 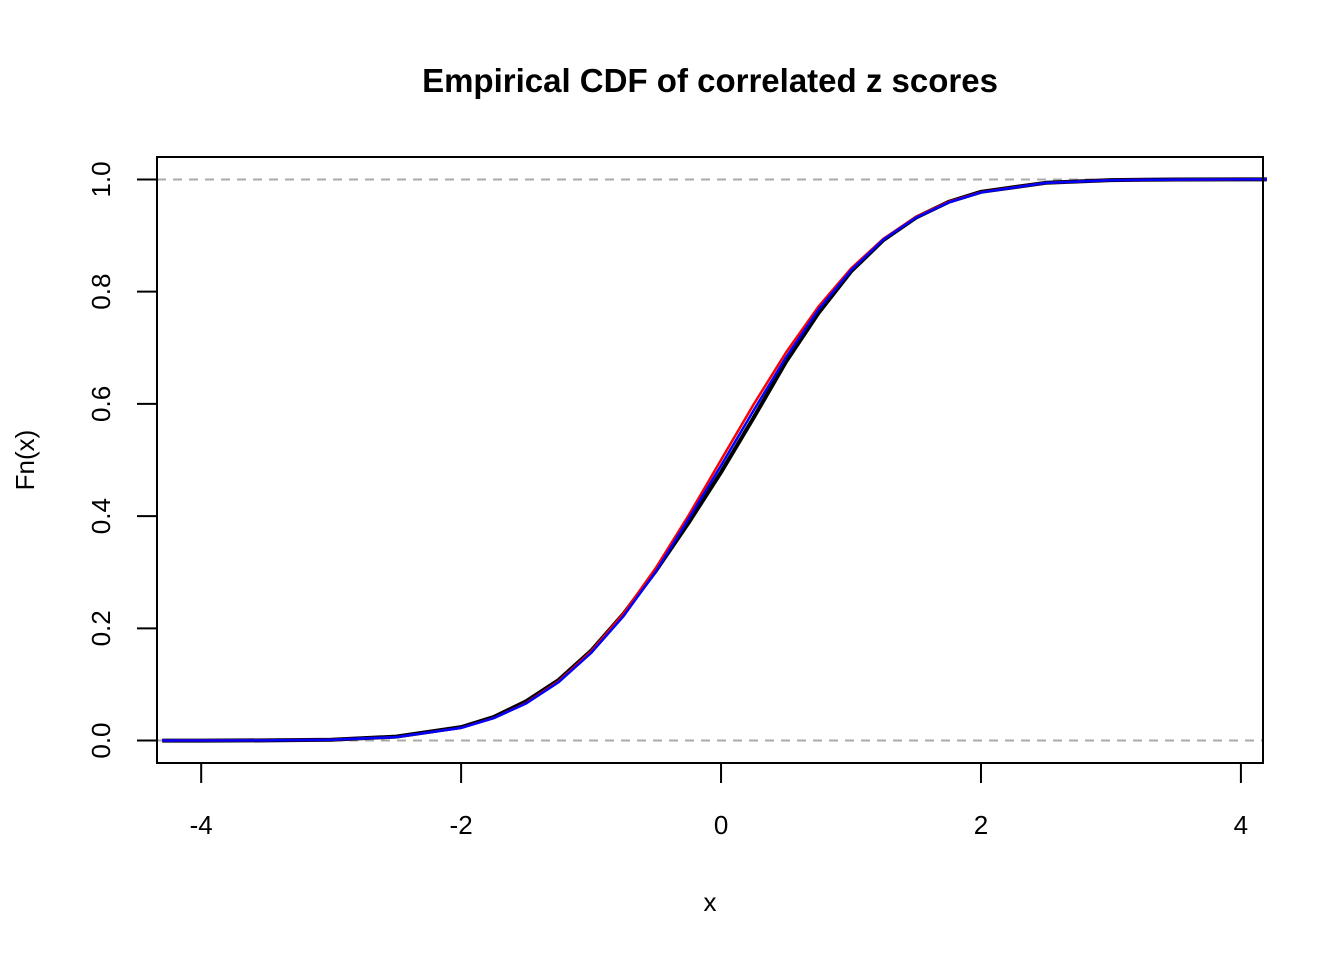 I want to click on x-tick-label: 0, so click(x=721, y=825).